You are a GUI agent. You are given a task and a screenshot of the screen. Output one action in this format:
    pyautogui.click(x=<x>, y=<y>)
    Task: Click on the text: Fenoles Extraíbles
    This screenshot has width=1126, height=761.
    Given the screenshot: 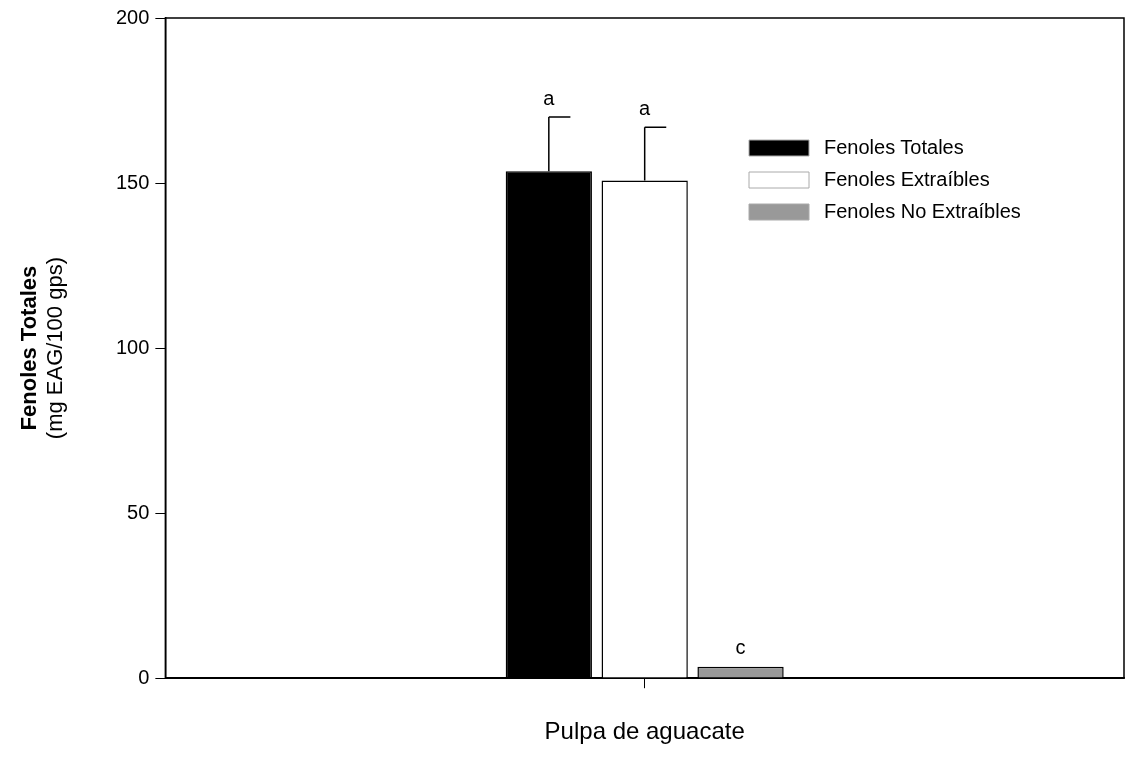 What is the action you would take?
    pyautogui.click(x=907, y=178)
    